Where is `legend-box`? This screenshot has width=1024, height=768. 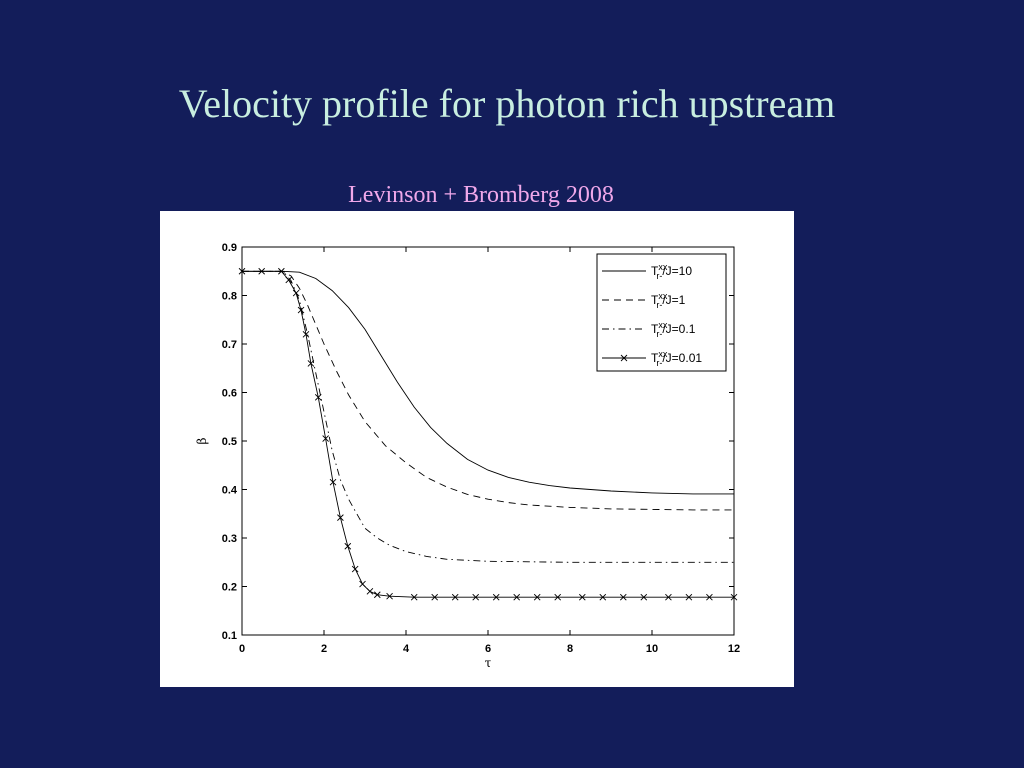
legend-box is located at coordinates (661, 312).